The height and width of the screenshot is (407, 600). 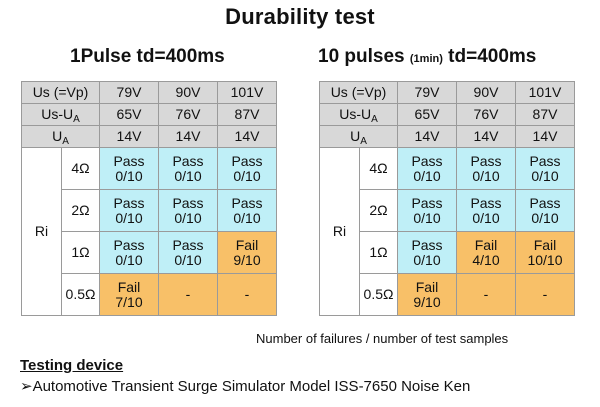 What do you see at coordinates (358, 136) in the screenshot?
I see `row-ua-label: UA` at bounding box center [358, 136].